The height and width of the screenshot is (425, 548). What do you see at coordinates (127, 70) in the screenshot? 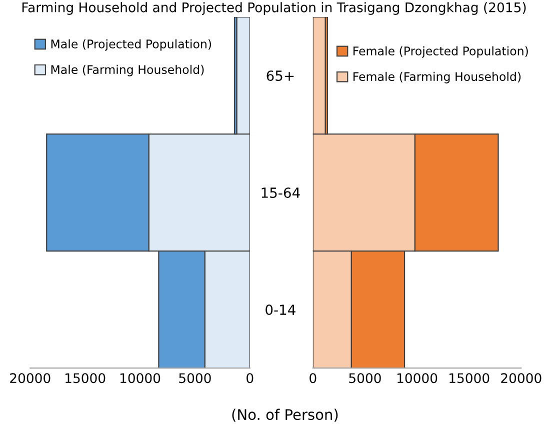
I see `legend-label: Male (Farming Household)` at bounding box center [127, 70].